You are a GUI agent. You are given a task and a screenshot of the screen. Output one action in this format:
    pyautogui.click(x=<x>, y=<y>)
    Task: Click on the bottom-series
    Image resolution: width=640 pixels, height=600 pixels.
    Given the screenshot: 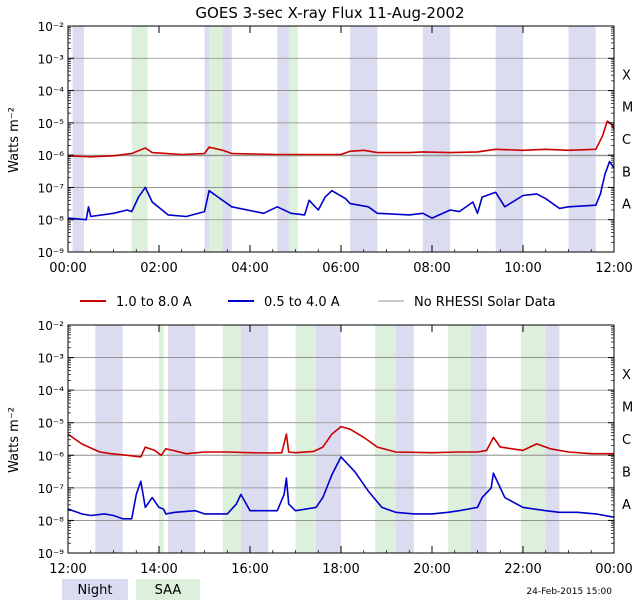 What is the action you would take?
    pyautogui.click(x=341, y=472)
    